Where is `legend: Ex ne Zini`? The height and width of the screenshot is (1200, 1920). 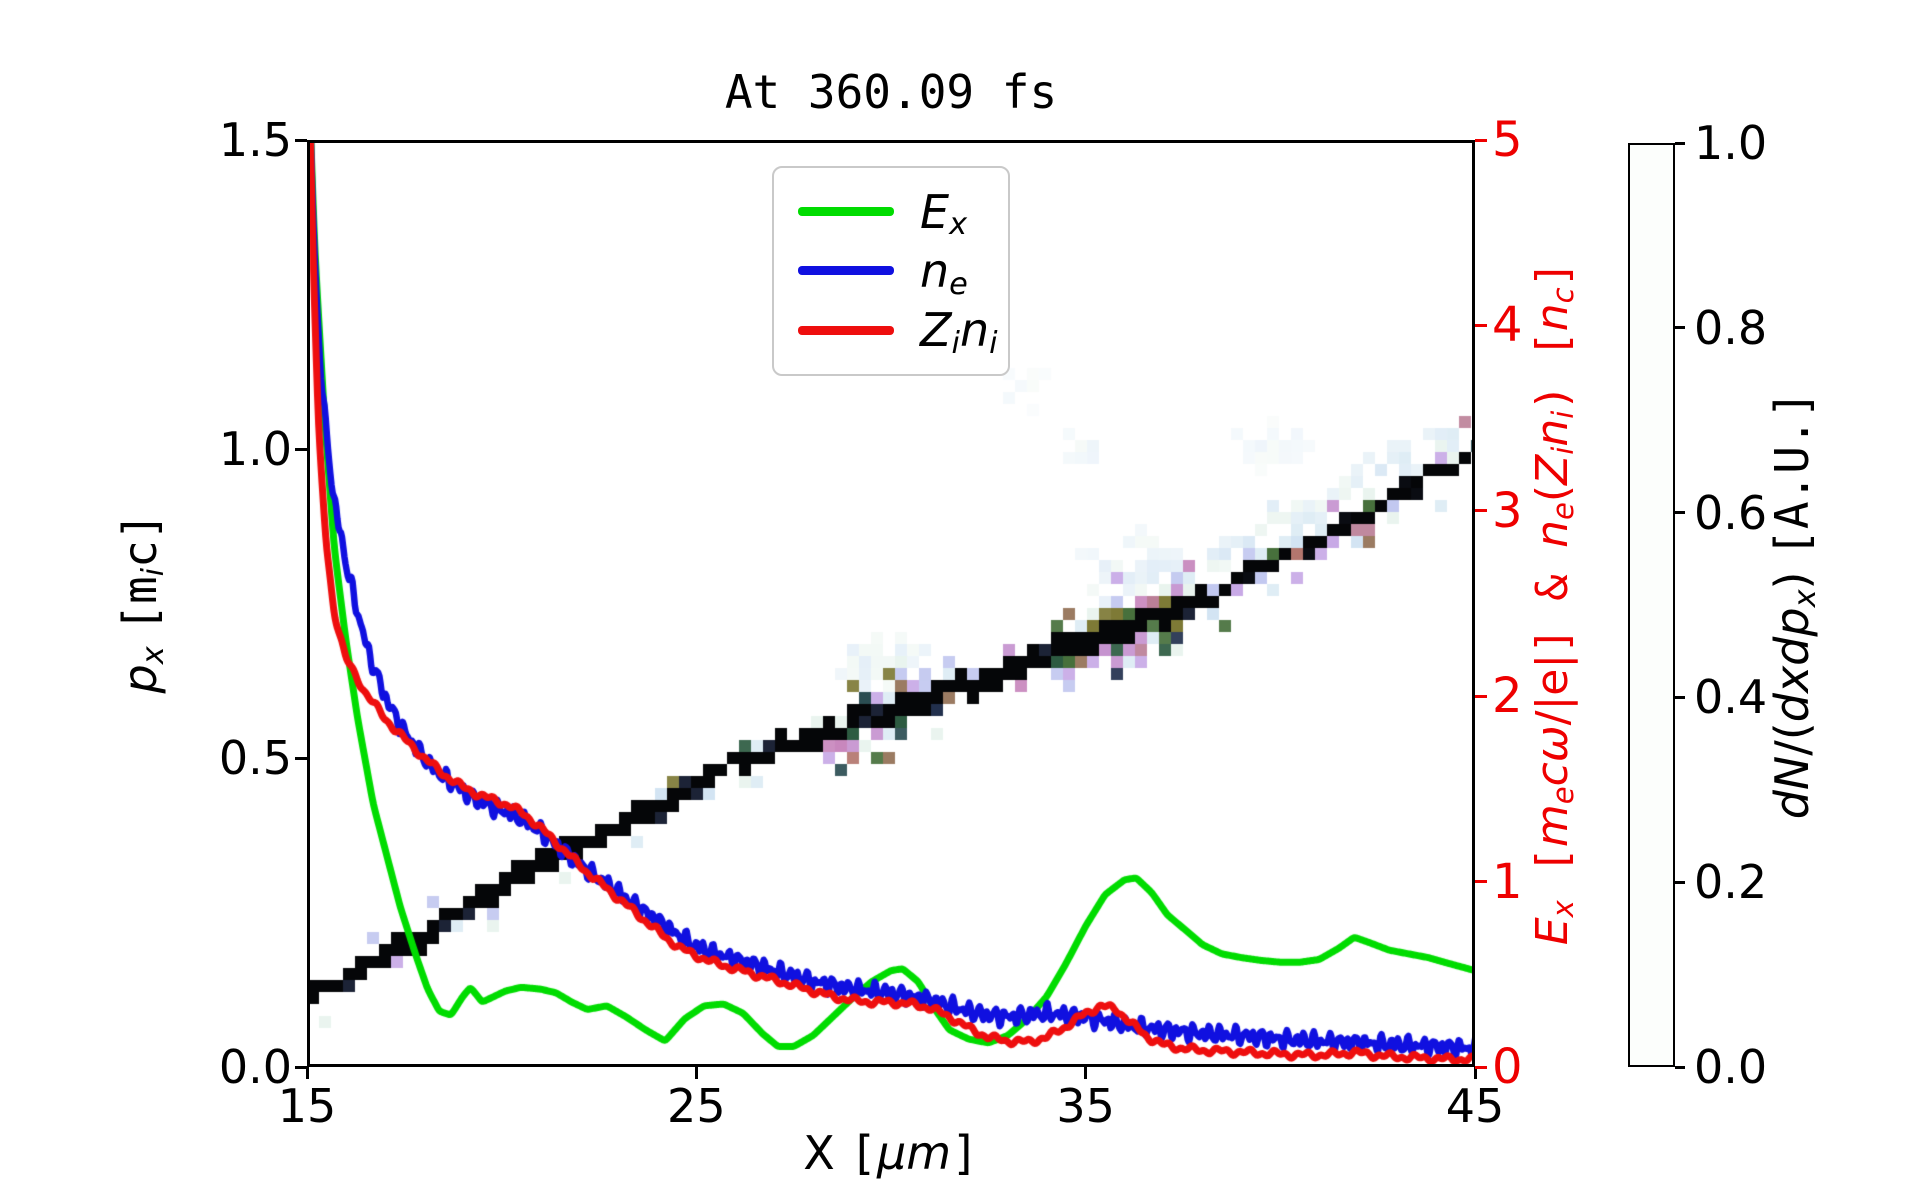
legend: Ex ne Zini is located at coordinates (891, 271).